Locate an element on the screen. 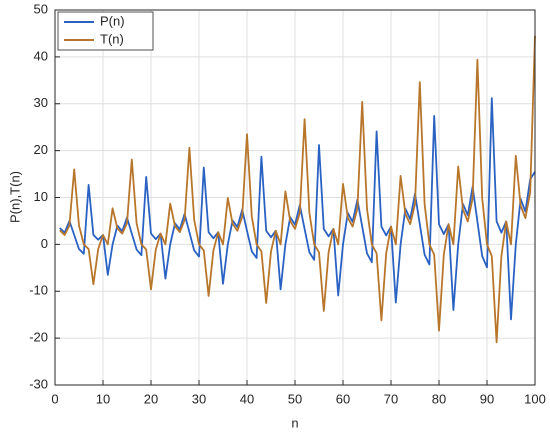 This screenshot has height=436, width=550. x-tick-label: 0 is located at coordinates (54, 398).